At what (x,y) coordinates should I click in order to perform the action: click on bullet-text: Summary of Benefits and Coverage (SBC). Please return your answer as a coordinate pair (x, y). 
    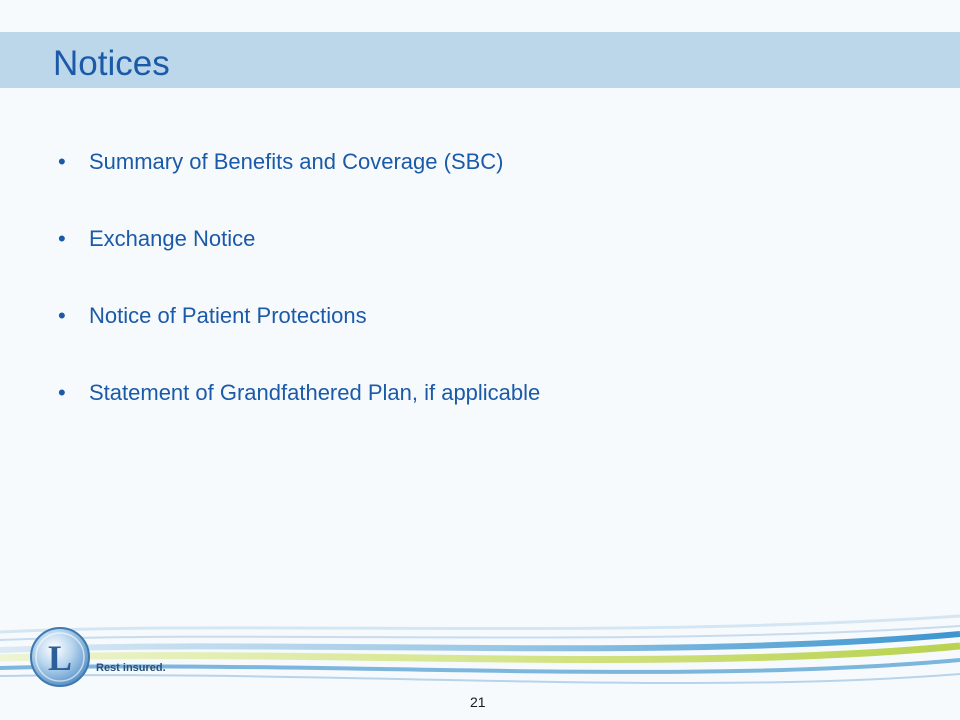
    Looking at the image, I should click on (296, 161).